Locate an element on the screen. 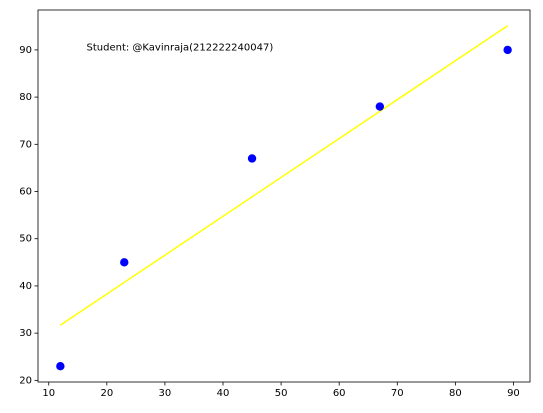 This screenshot has height=413, width=543. x-tick-label: 50 is located at coordinates (281, 393).